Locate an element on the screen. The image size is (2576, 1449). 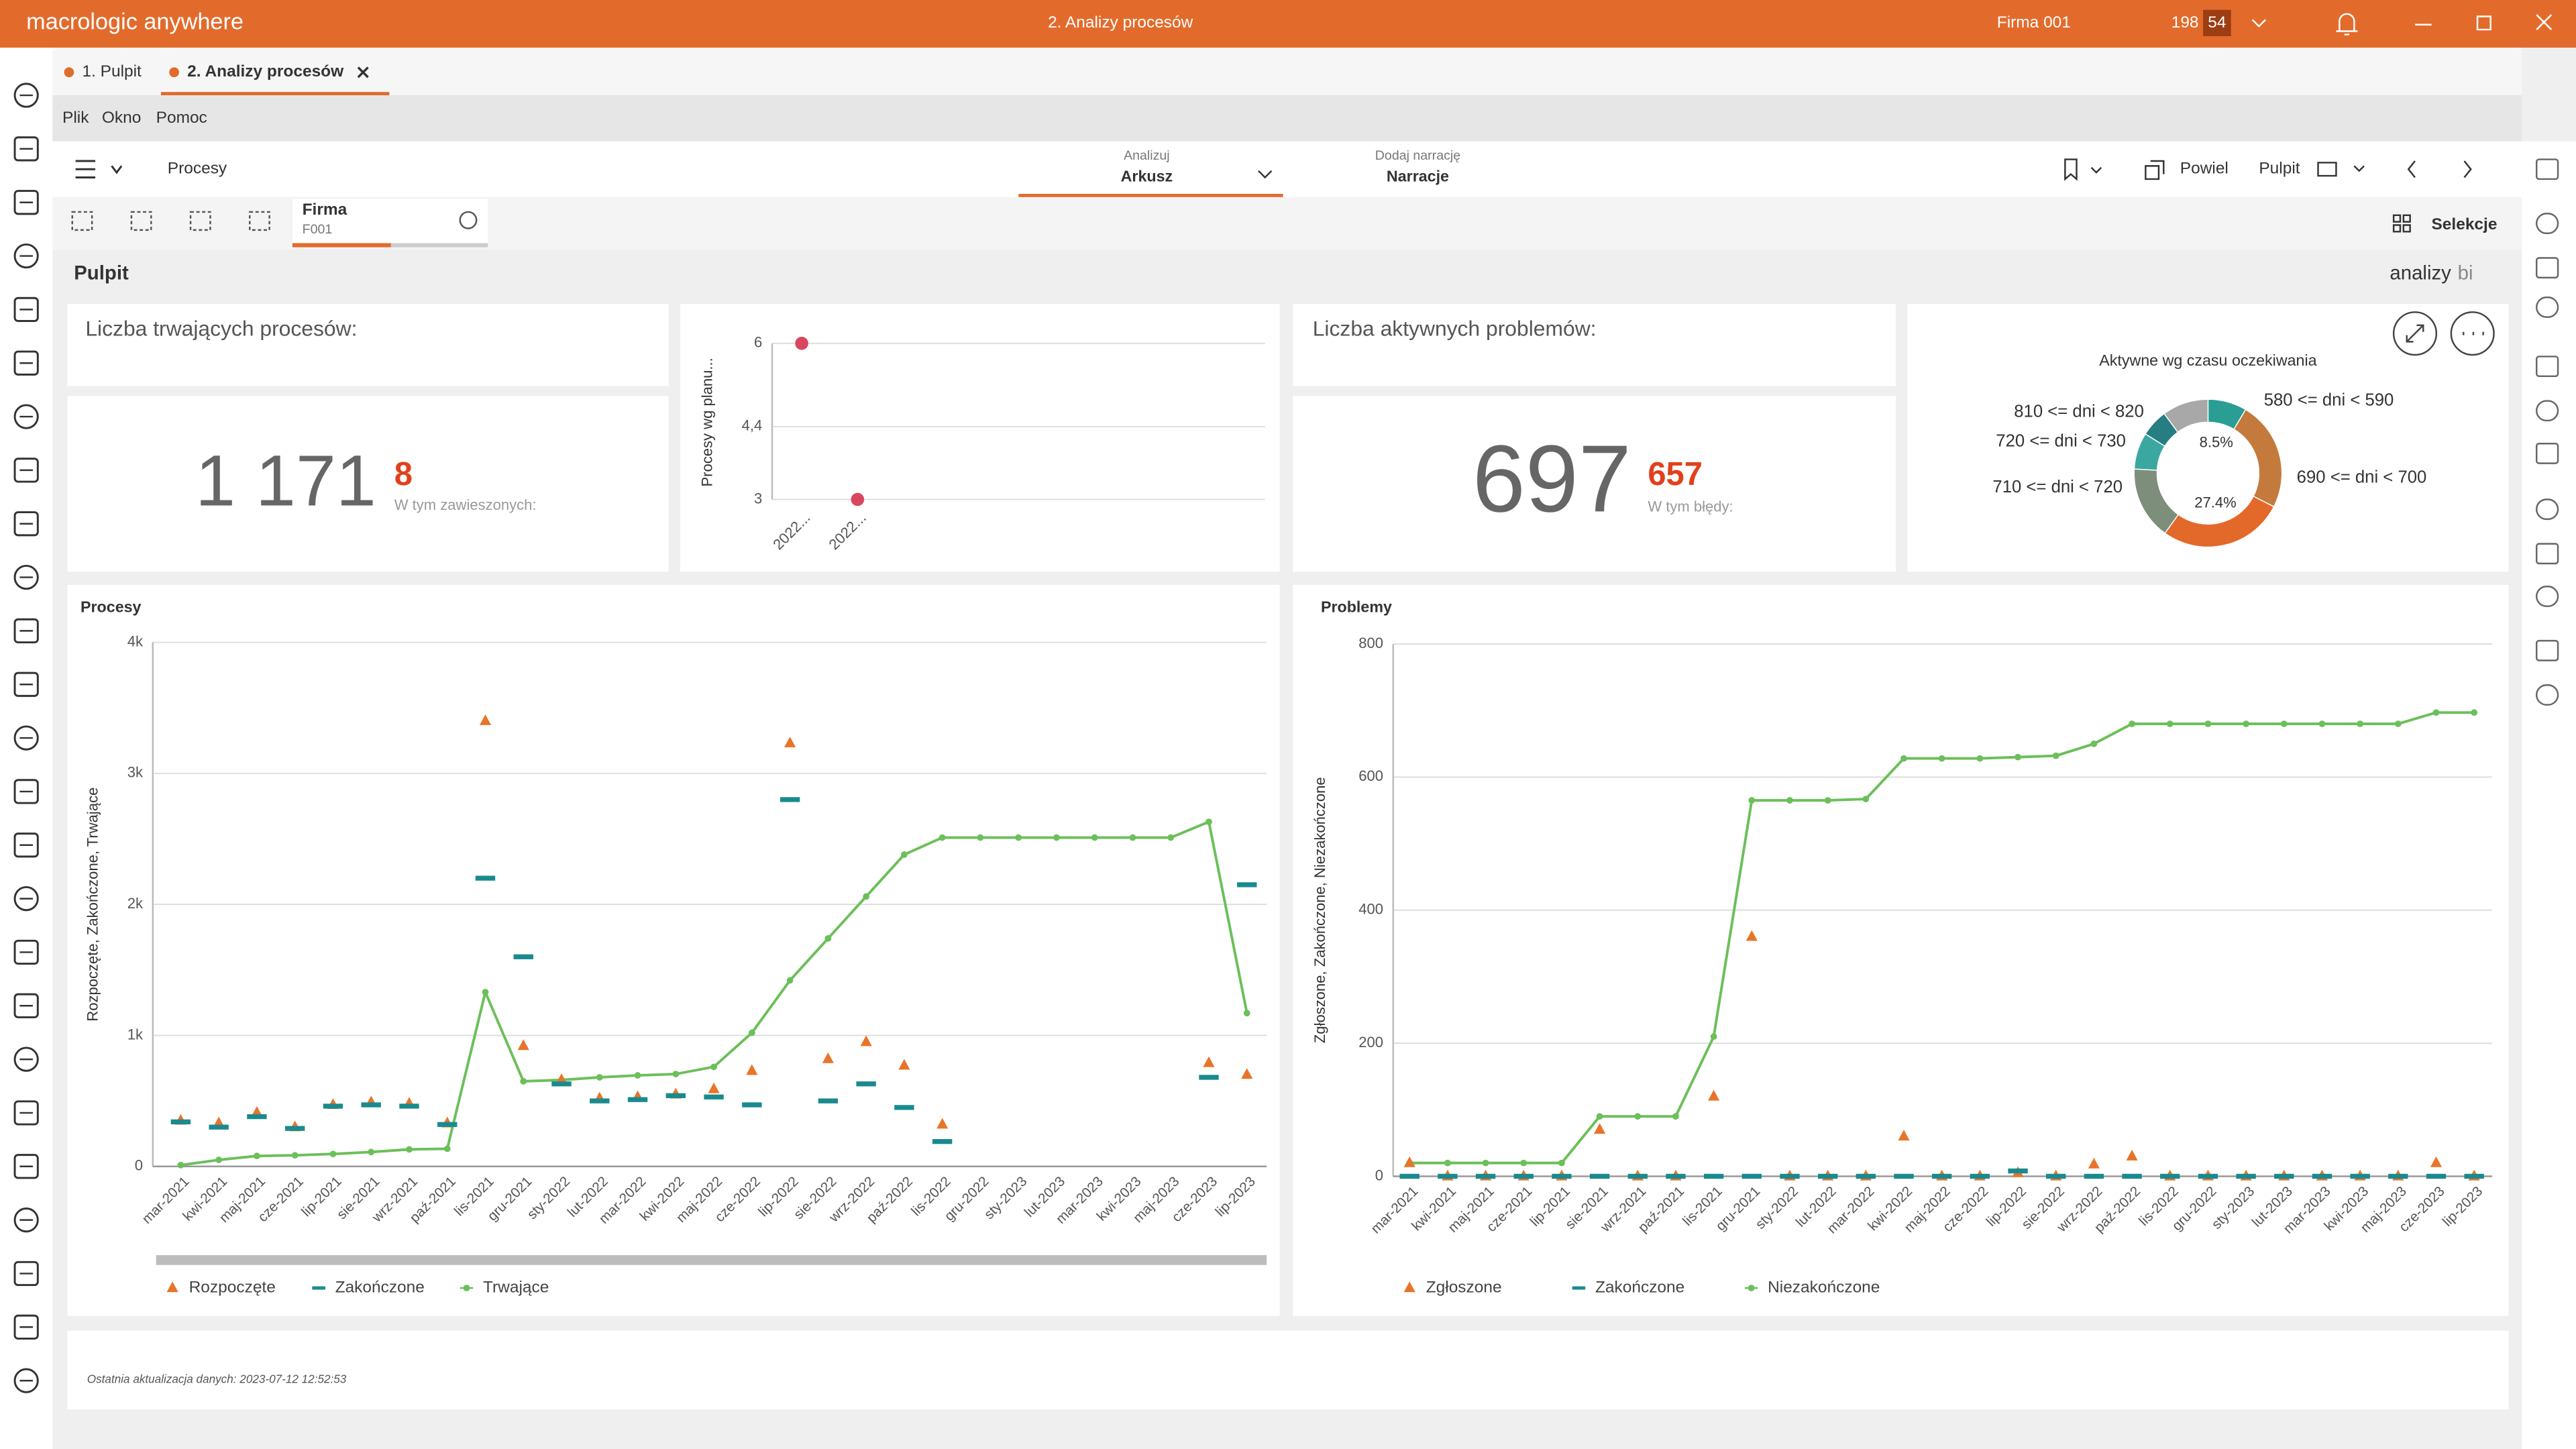
y-tick-label: 0 is located at coordinates (139, 1165).